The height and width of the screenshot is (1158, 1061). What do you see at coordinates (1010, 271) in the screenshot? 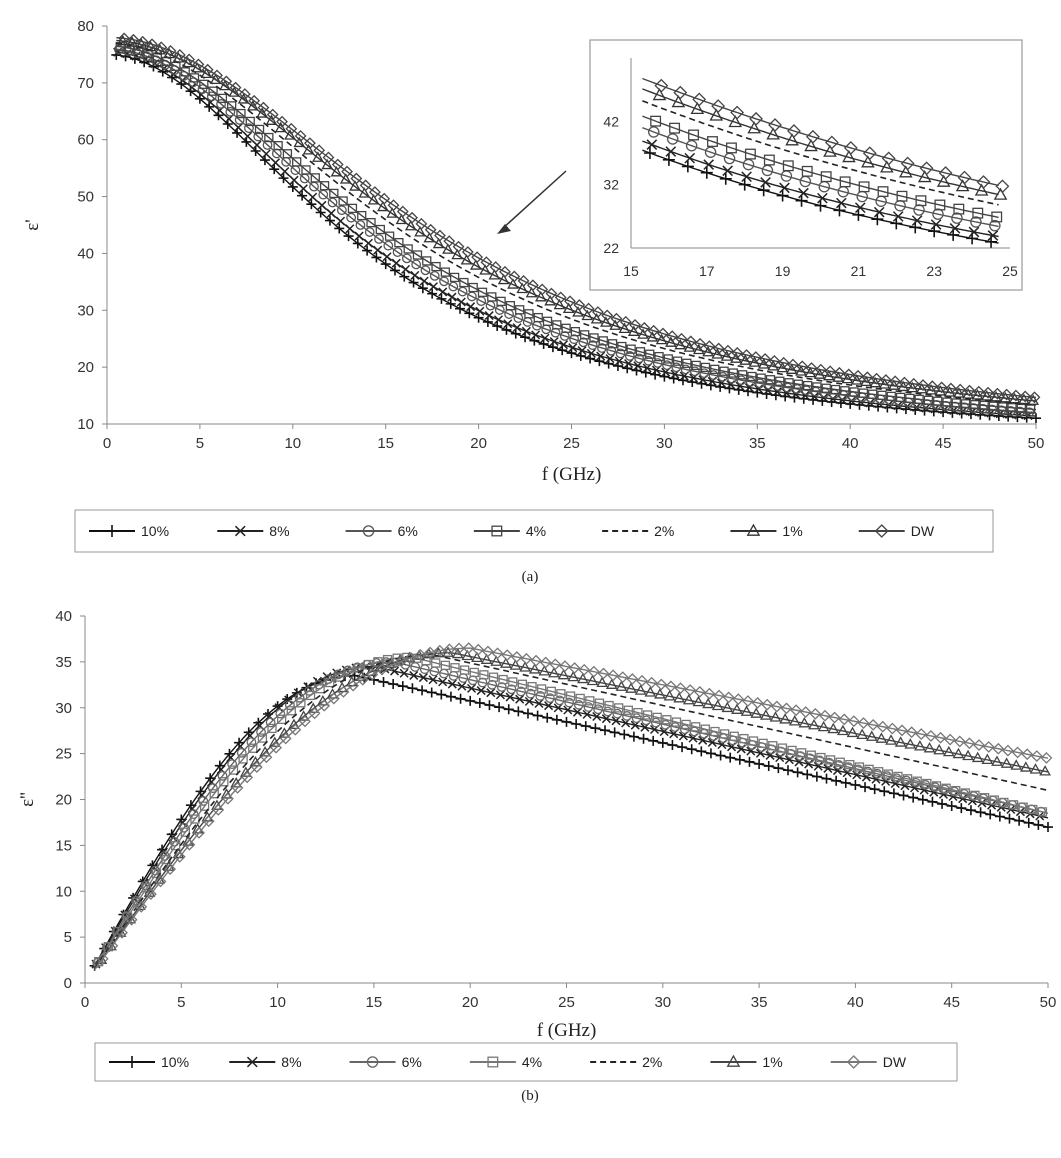
I see `inset-x-tick-label: 25` at bounding box center [1010, 271].